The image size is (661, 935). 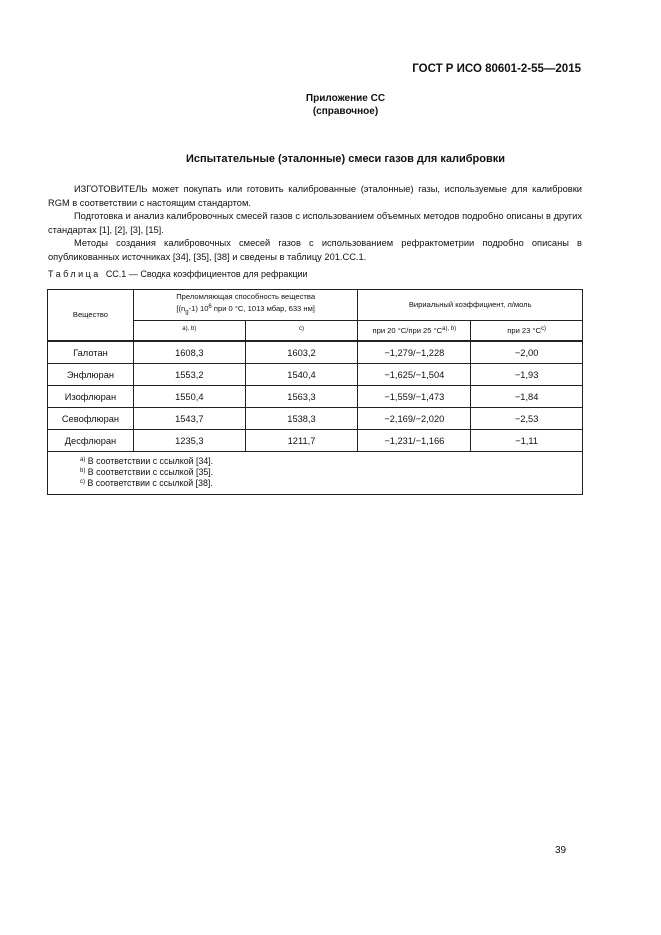 What do you see at coordinates (90, 374) in the screenshot?
I see `table-cell: Энфлюран` at bounding box center [90, 374].